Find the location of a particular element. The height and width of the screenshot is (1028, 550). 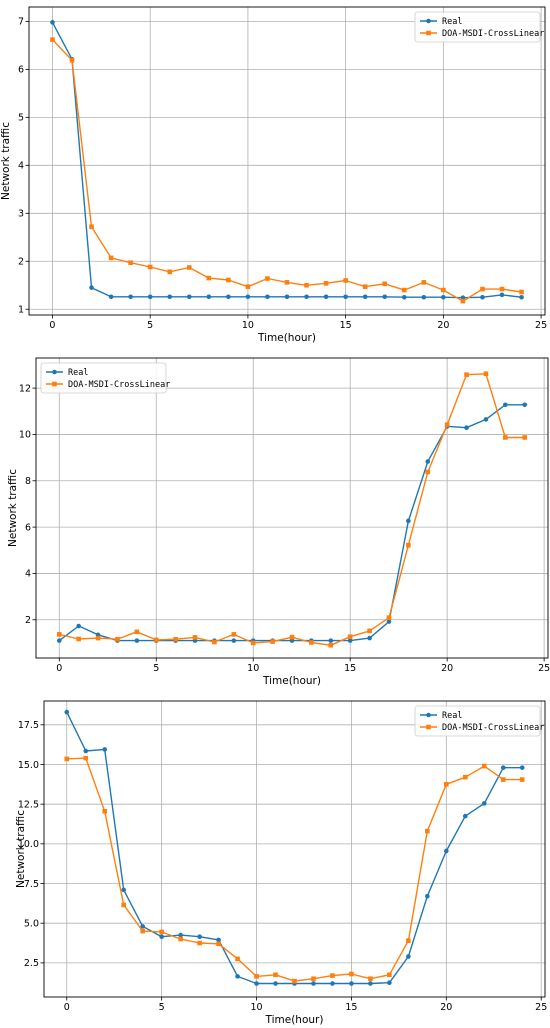

y-tick-label: 12 is located at coordinates (25, 388).